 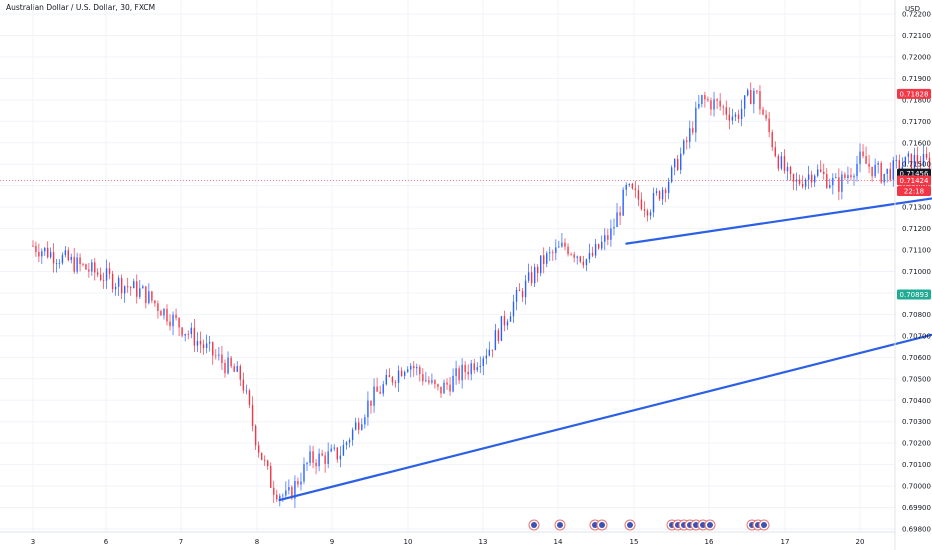 What do you see at coordinates (257, 542) in the screenshot?
I see `x-tick-label: 8` at bounding box center [257, 542].